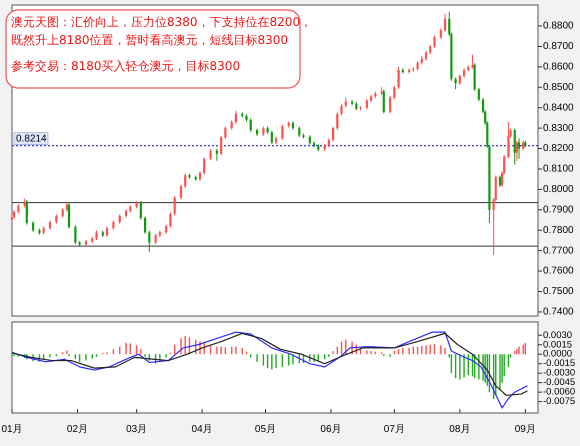  What do you see at coordinates (558, 108) in the screenshot?
I see `y-tick-label: 0.8400` at bounding box center [558, 108].